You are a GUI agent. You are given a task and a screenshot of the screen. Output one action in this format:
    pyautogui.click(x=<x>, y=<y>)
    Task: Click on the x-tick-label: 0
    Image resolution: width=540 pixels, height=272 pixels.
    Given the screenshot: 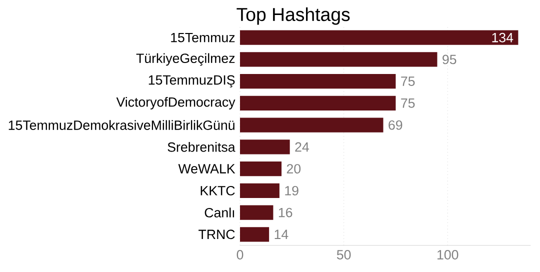 What is the action you would take?
    pyautogui.click(x=240, y=255)
    